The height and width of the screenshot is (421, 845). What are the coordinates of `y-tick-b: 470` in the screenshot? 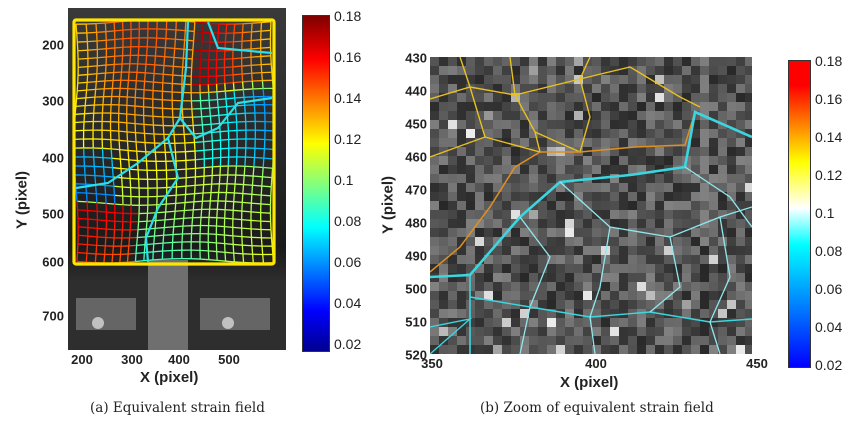 It's located at (416, 190).